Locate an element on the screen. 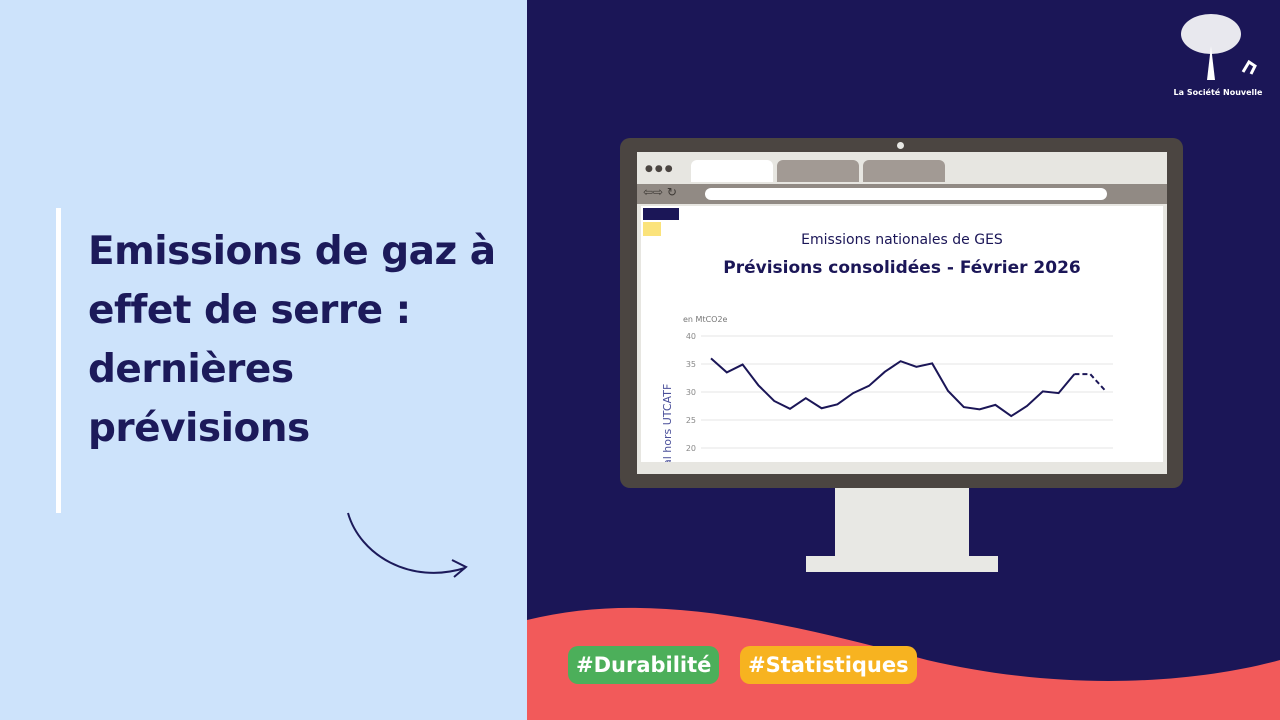 This screenshot has width=1280, height=720. accent-bar is located at coordinates (58, 360).